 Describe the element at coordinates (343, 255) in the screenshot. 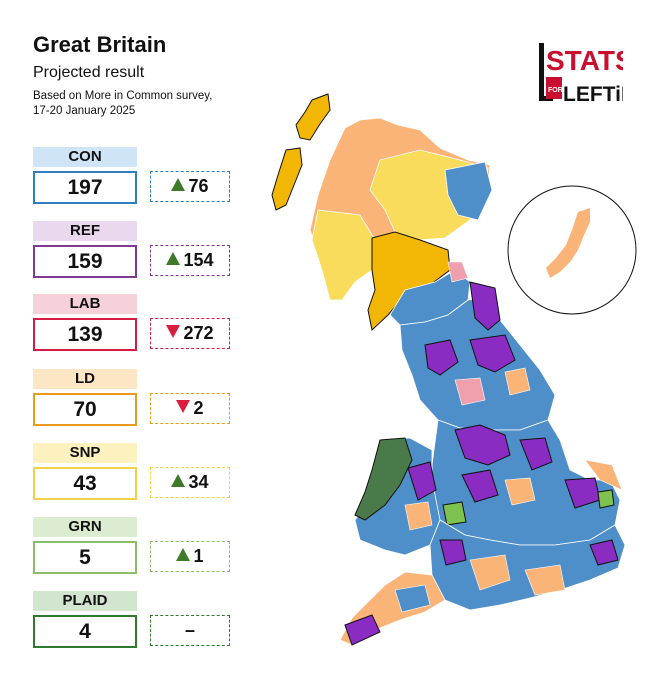

I see `map-region-scotland-west` at that location.